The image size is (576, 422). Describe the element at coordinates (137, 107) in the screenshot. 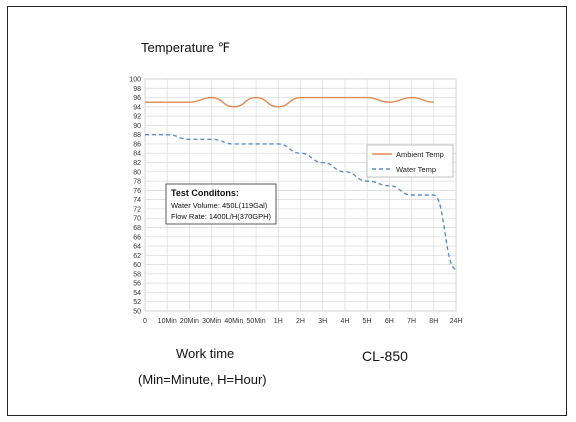

I see `y-tick-label: 94` at that location.